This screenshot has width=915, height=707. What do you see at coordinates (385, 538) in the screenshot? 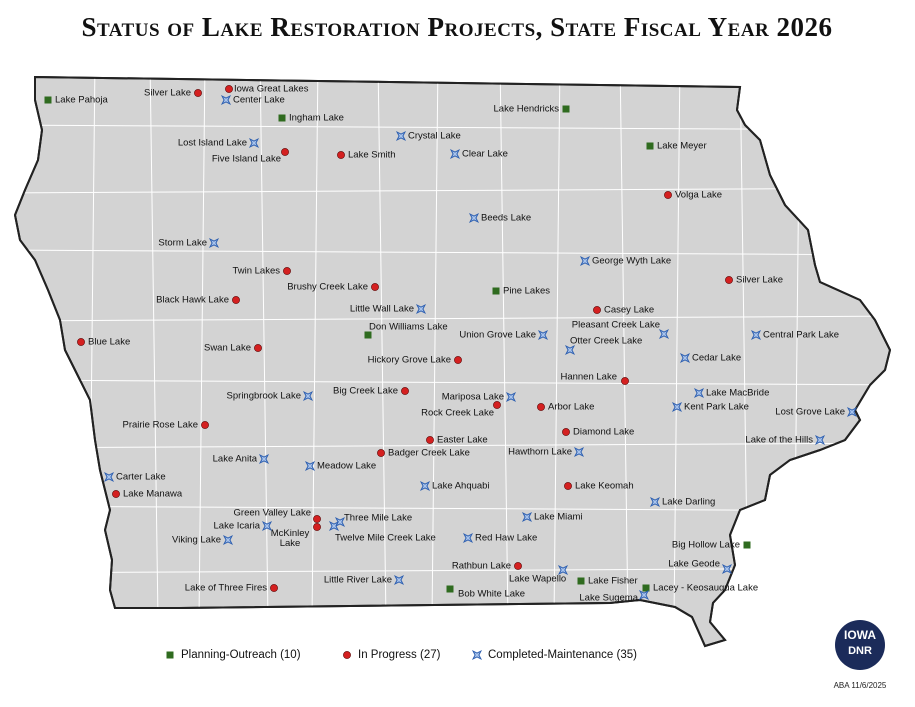
I see `lake-label: Twelve Mile Creek Lake` at bounding box center [385, 538].